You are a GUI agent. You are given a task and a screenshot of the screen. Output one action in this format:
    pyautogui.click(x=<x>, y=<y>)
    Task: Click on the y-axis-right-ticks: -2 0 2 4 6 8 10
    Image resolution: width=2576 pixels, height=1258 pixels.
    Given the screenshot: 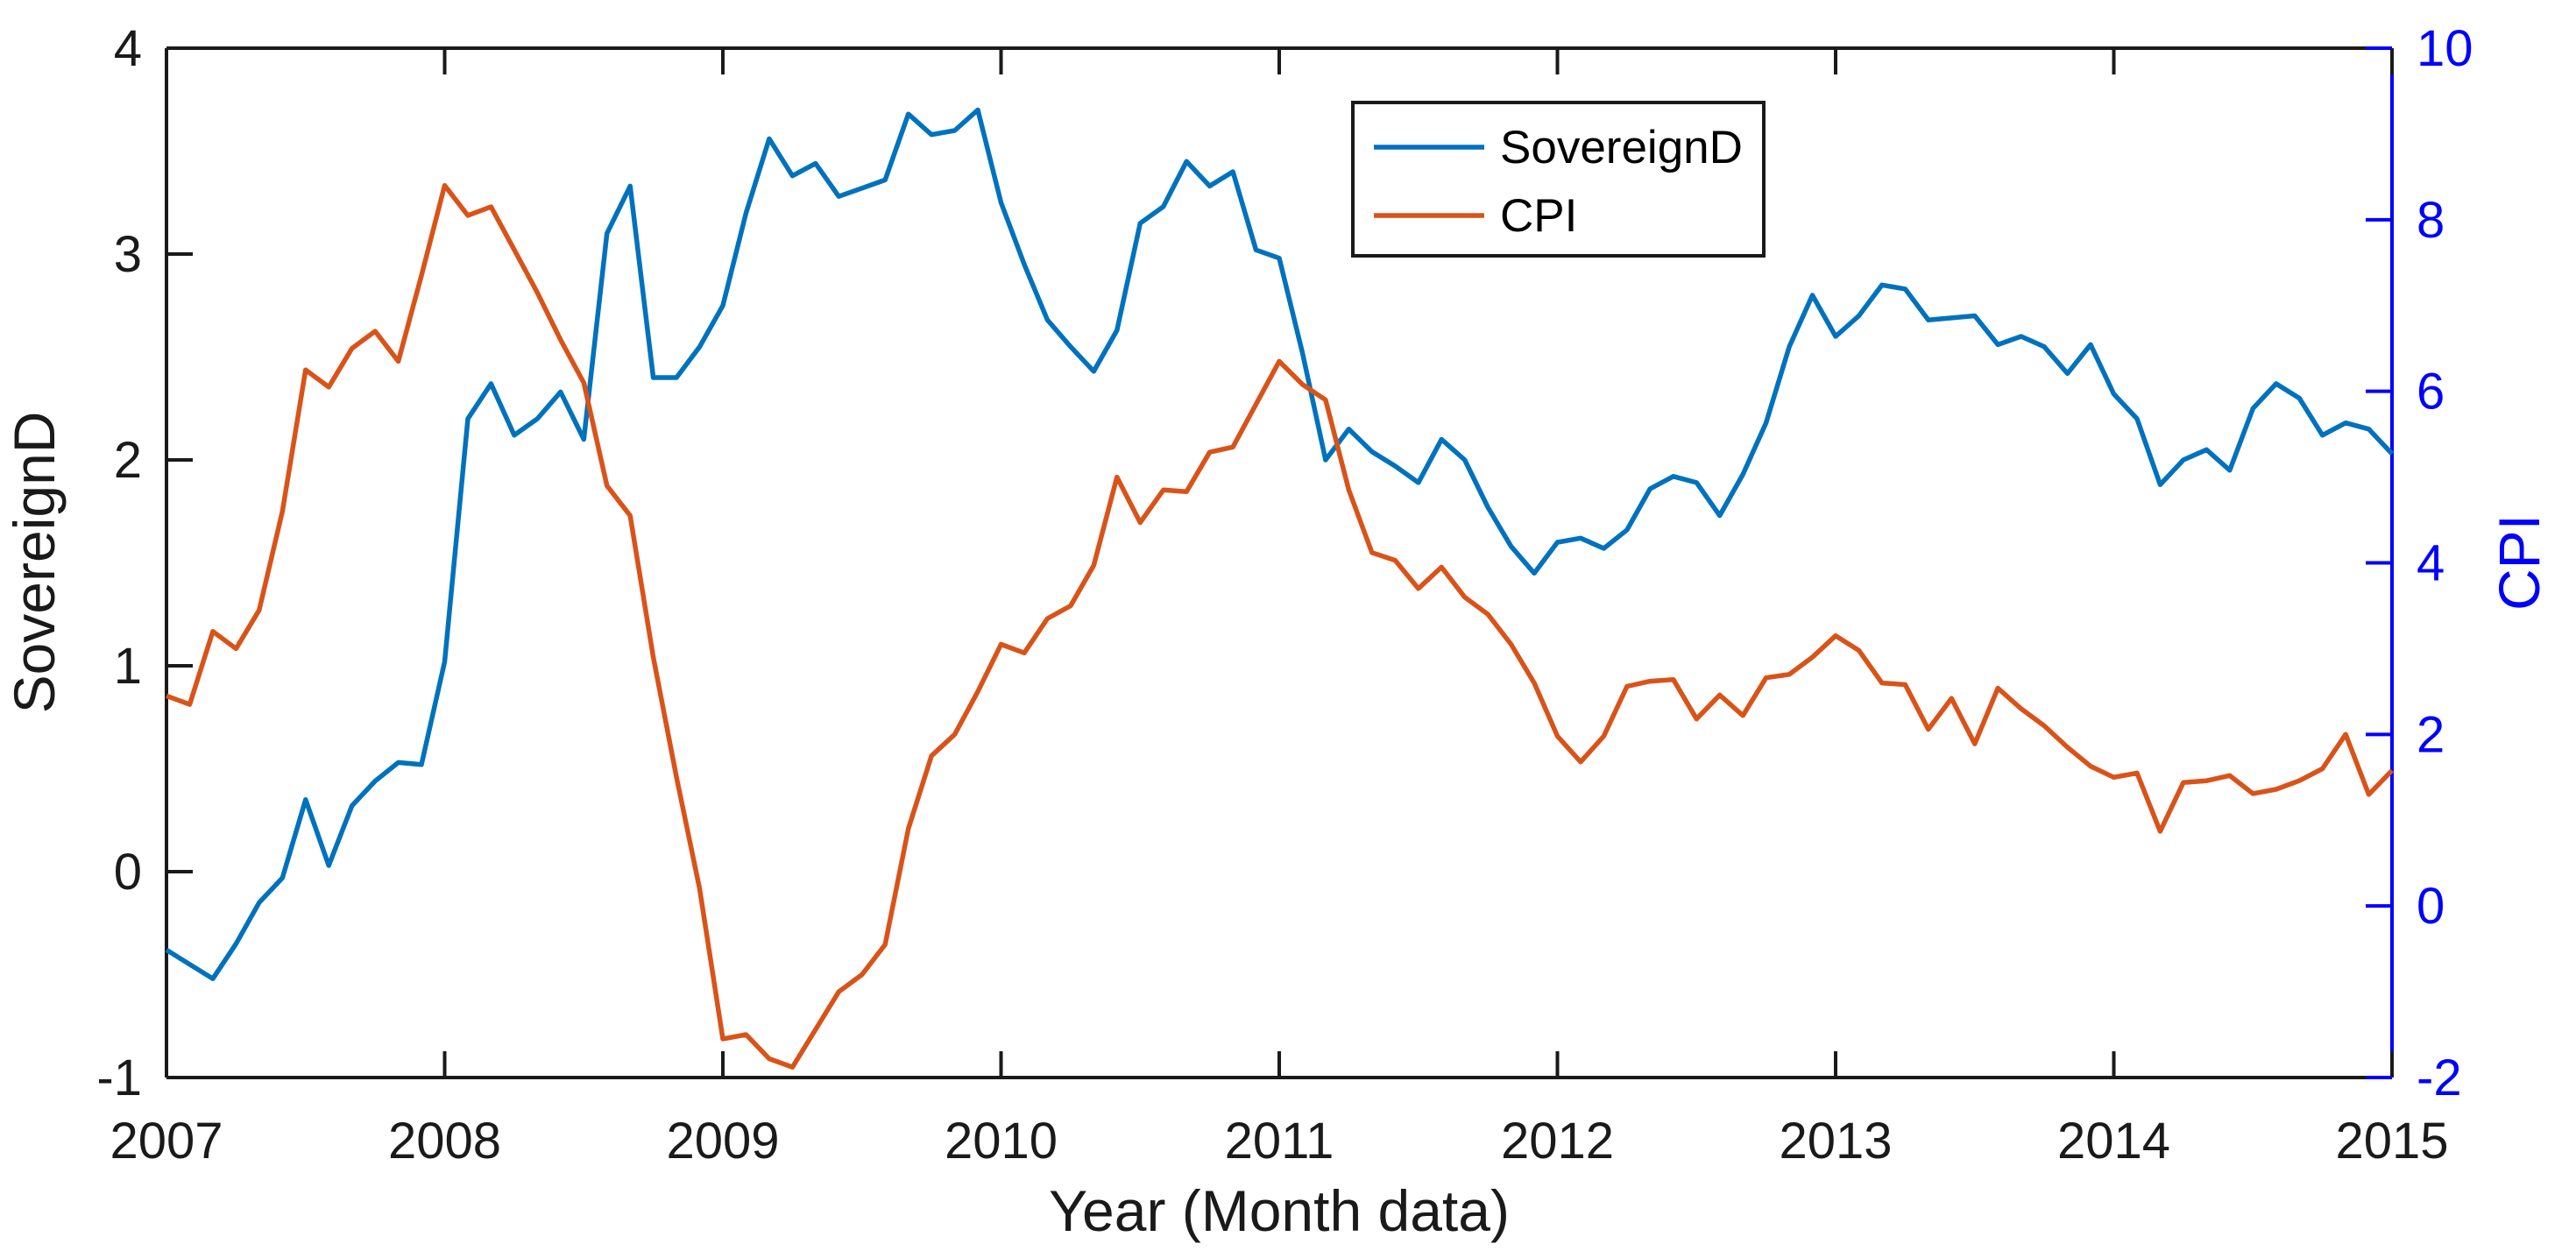 What is the action you would take?
    pyautogui.click(x=2419, y=563)
    